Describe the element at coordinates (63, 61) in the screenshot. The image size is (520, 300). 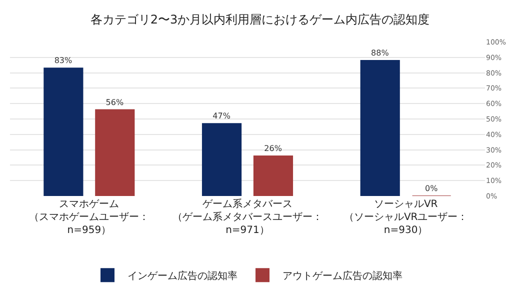
I see `data-label: 83%` at that location.